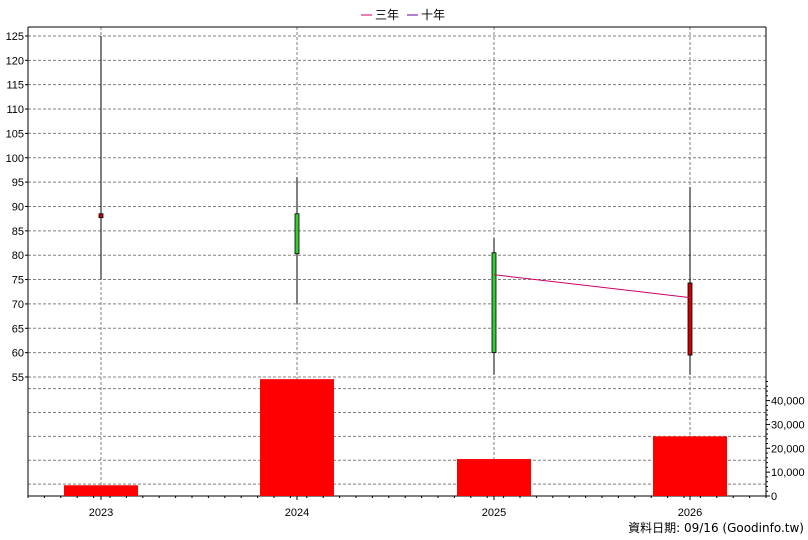 The image size is (808, 540). What do you see at coordinates (690, 513) in the screenshot?
I see `x-tick-label: 2026` at bounding box center [690, 513].